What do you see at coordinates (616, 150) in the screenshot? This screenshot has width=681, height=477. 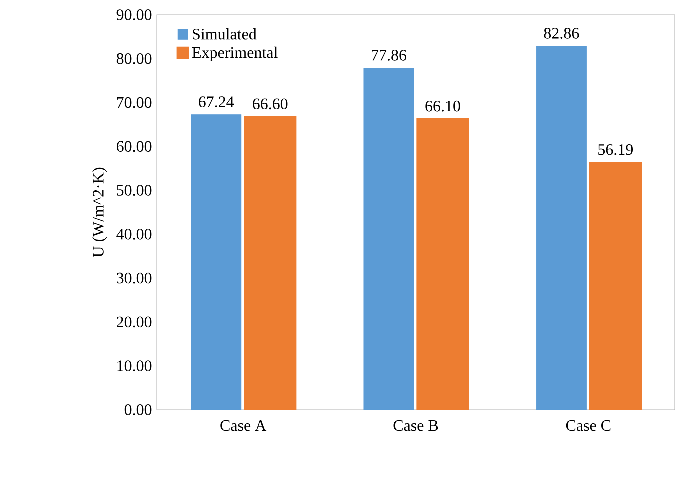 I see `data-label: 56.19` at bounding box center [616, 150].